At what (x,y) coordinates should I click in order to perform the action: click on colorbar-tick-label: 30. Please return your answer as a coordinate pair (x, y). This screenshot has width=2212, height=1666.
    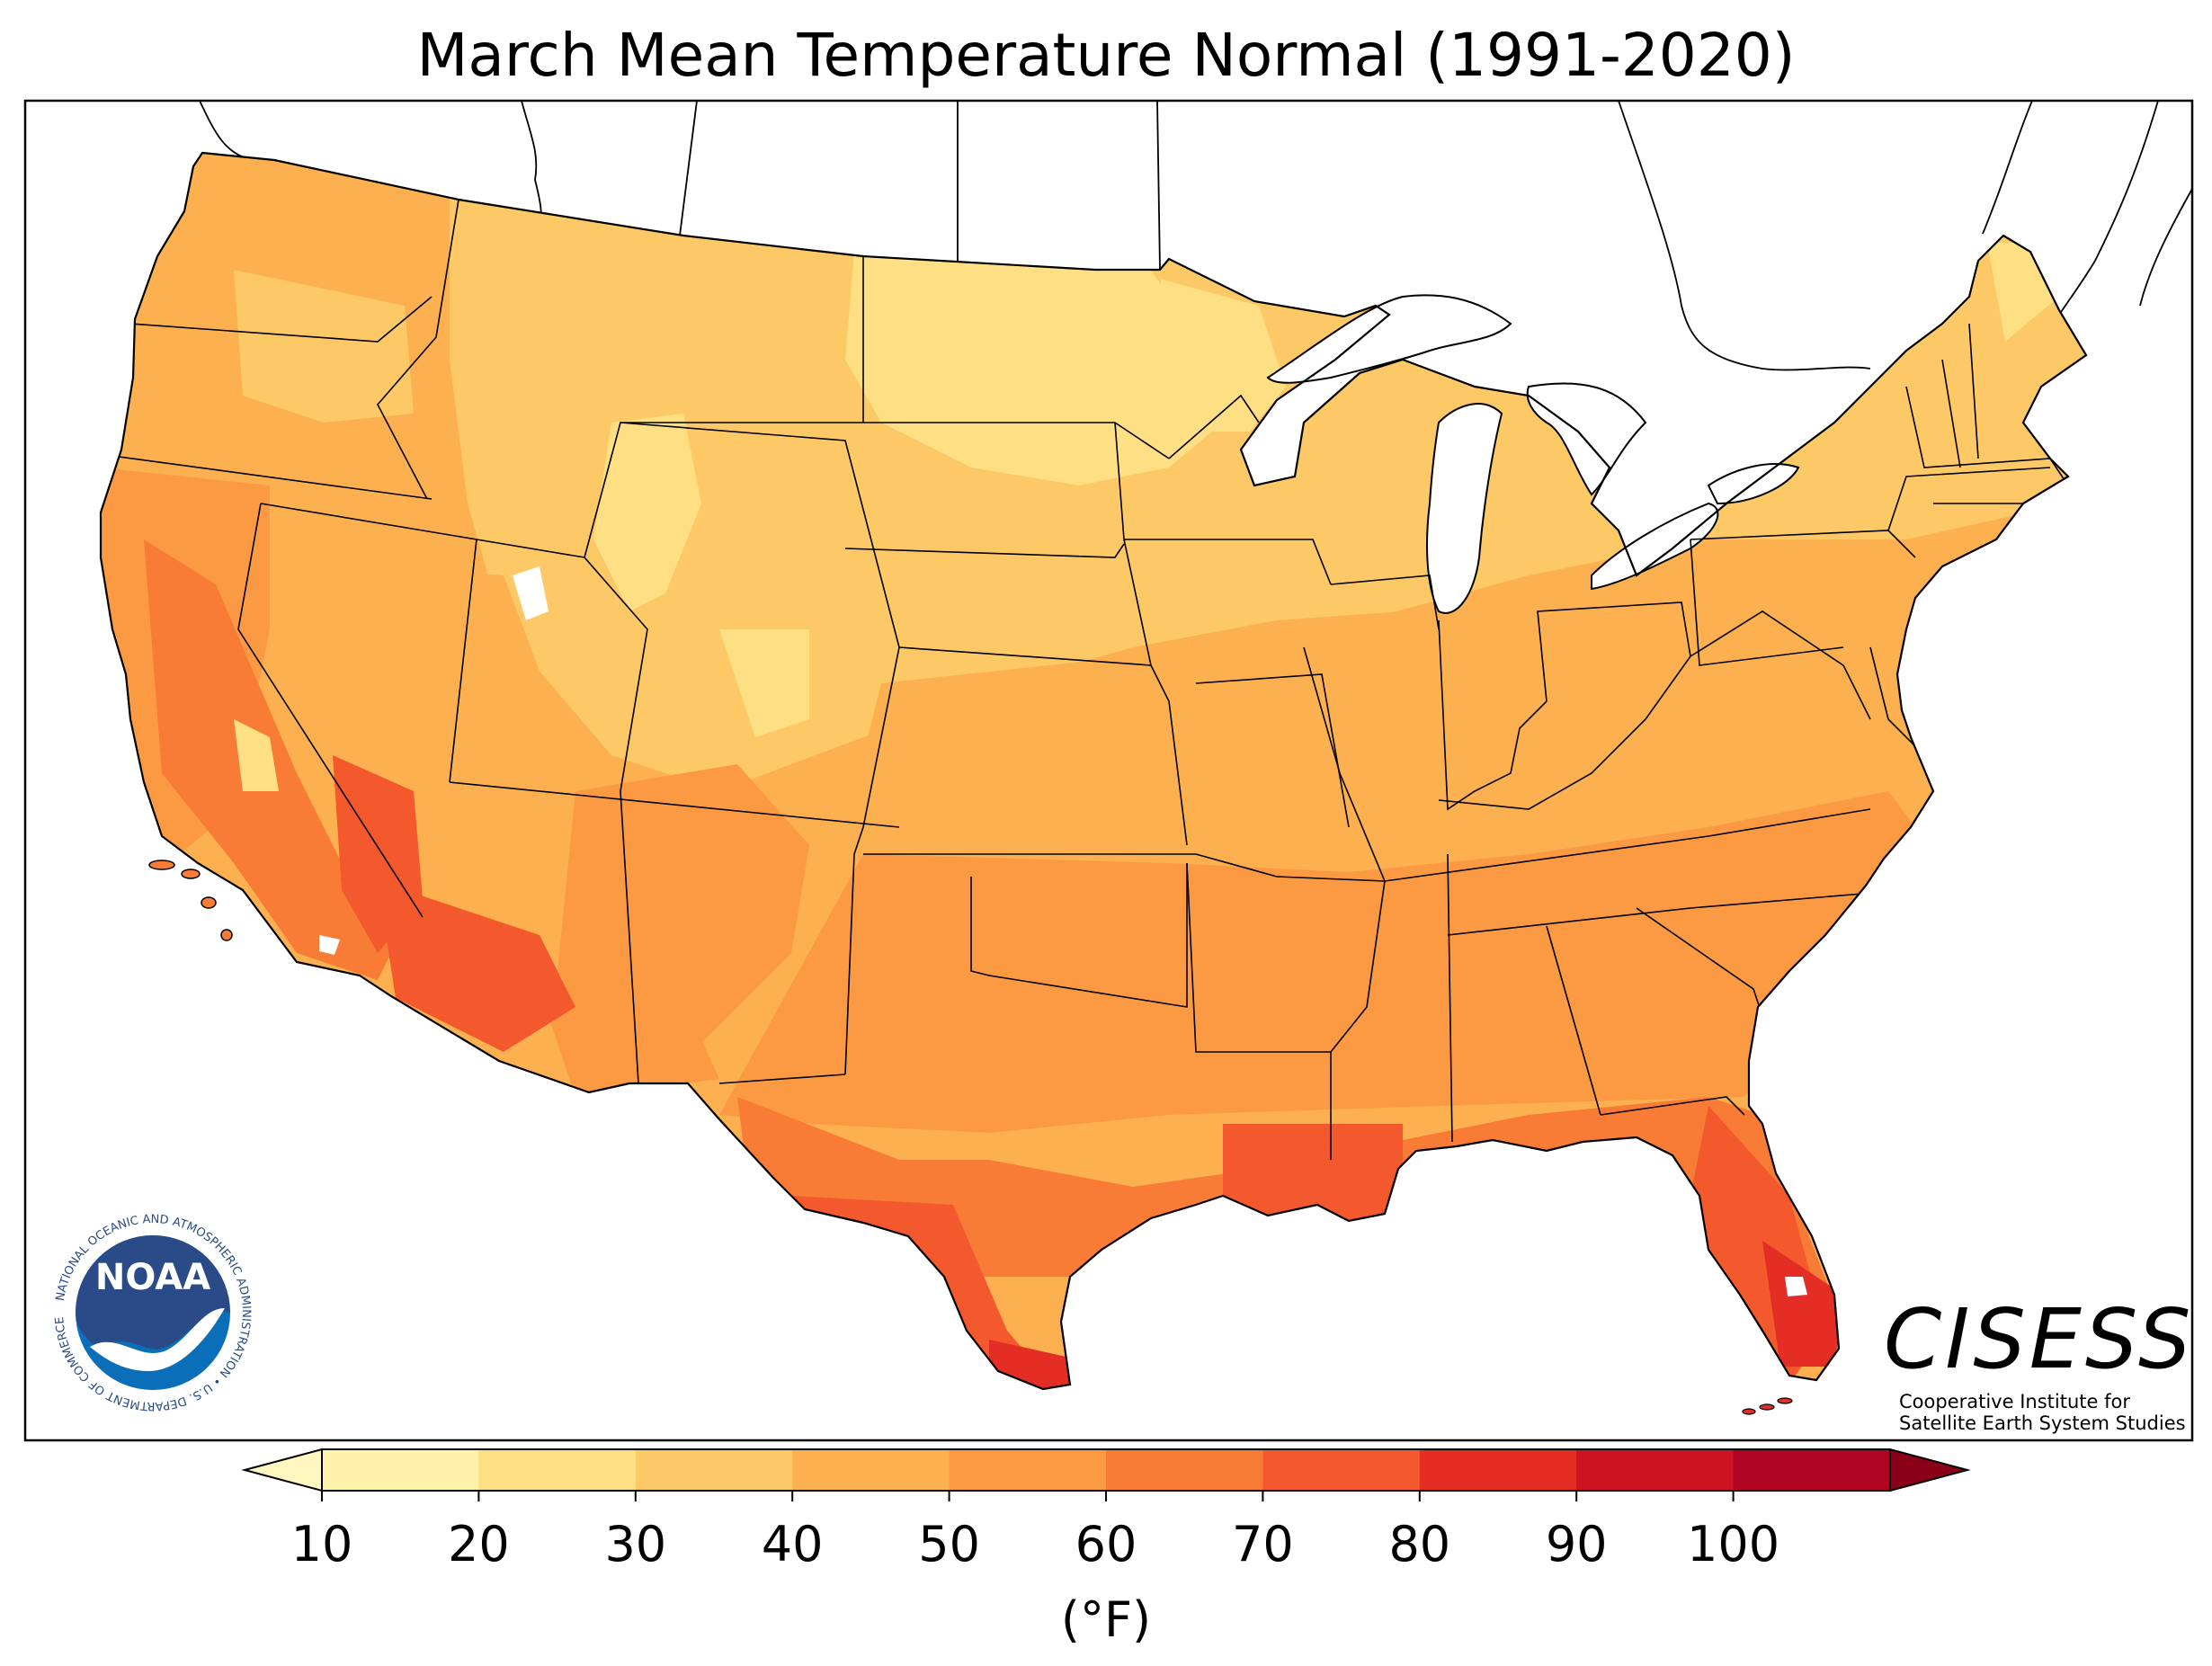
    Looking at the image, I should click on (635, 1544).